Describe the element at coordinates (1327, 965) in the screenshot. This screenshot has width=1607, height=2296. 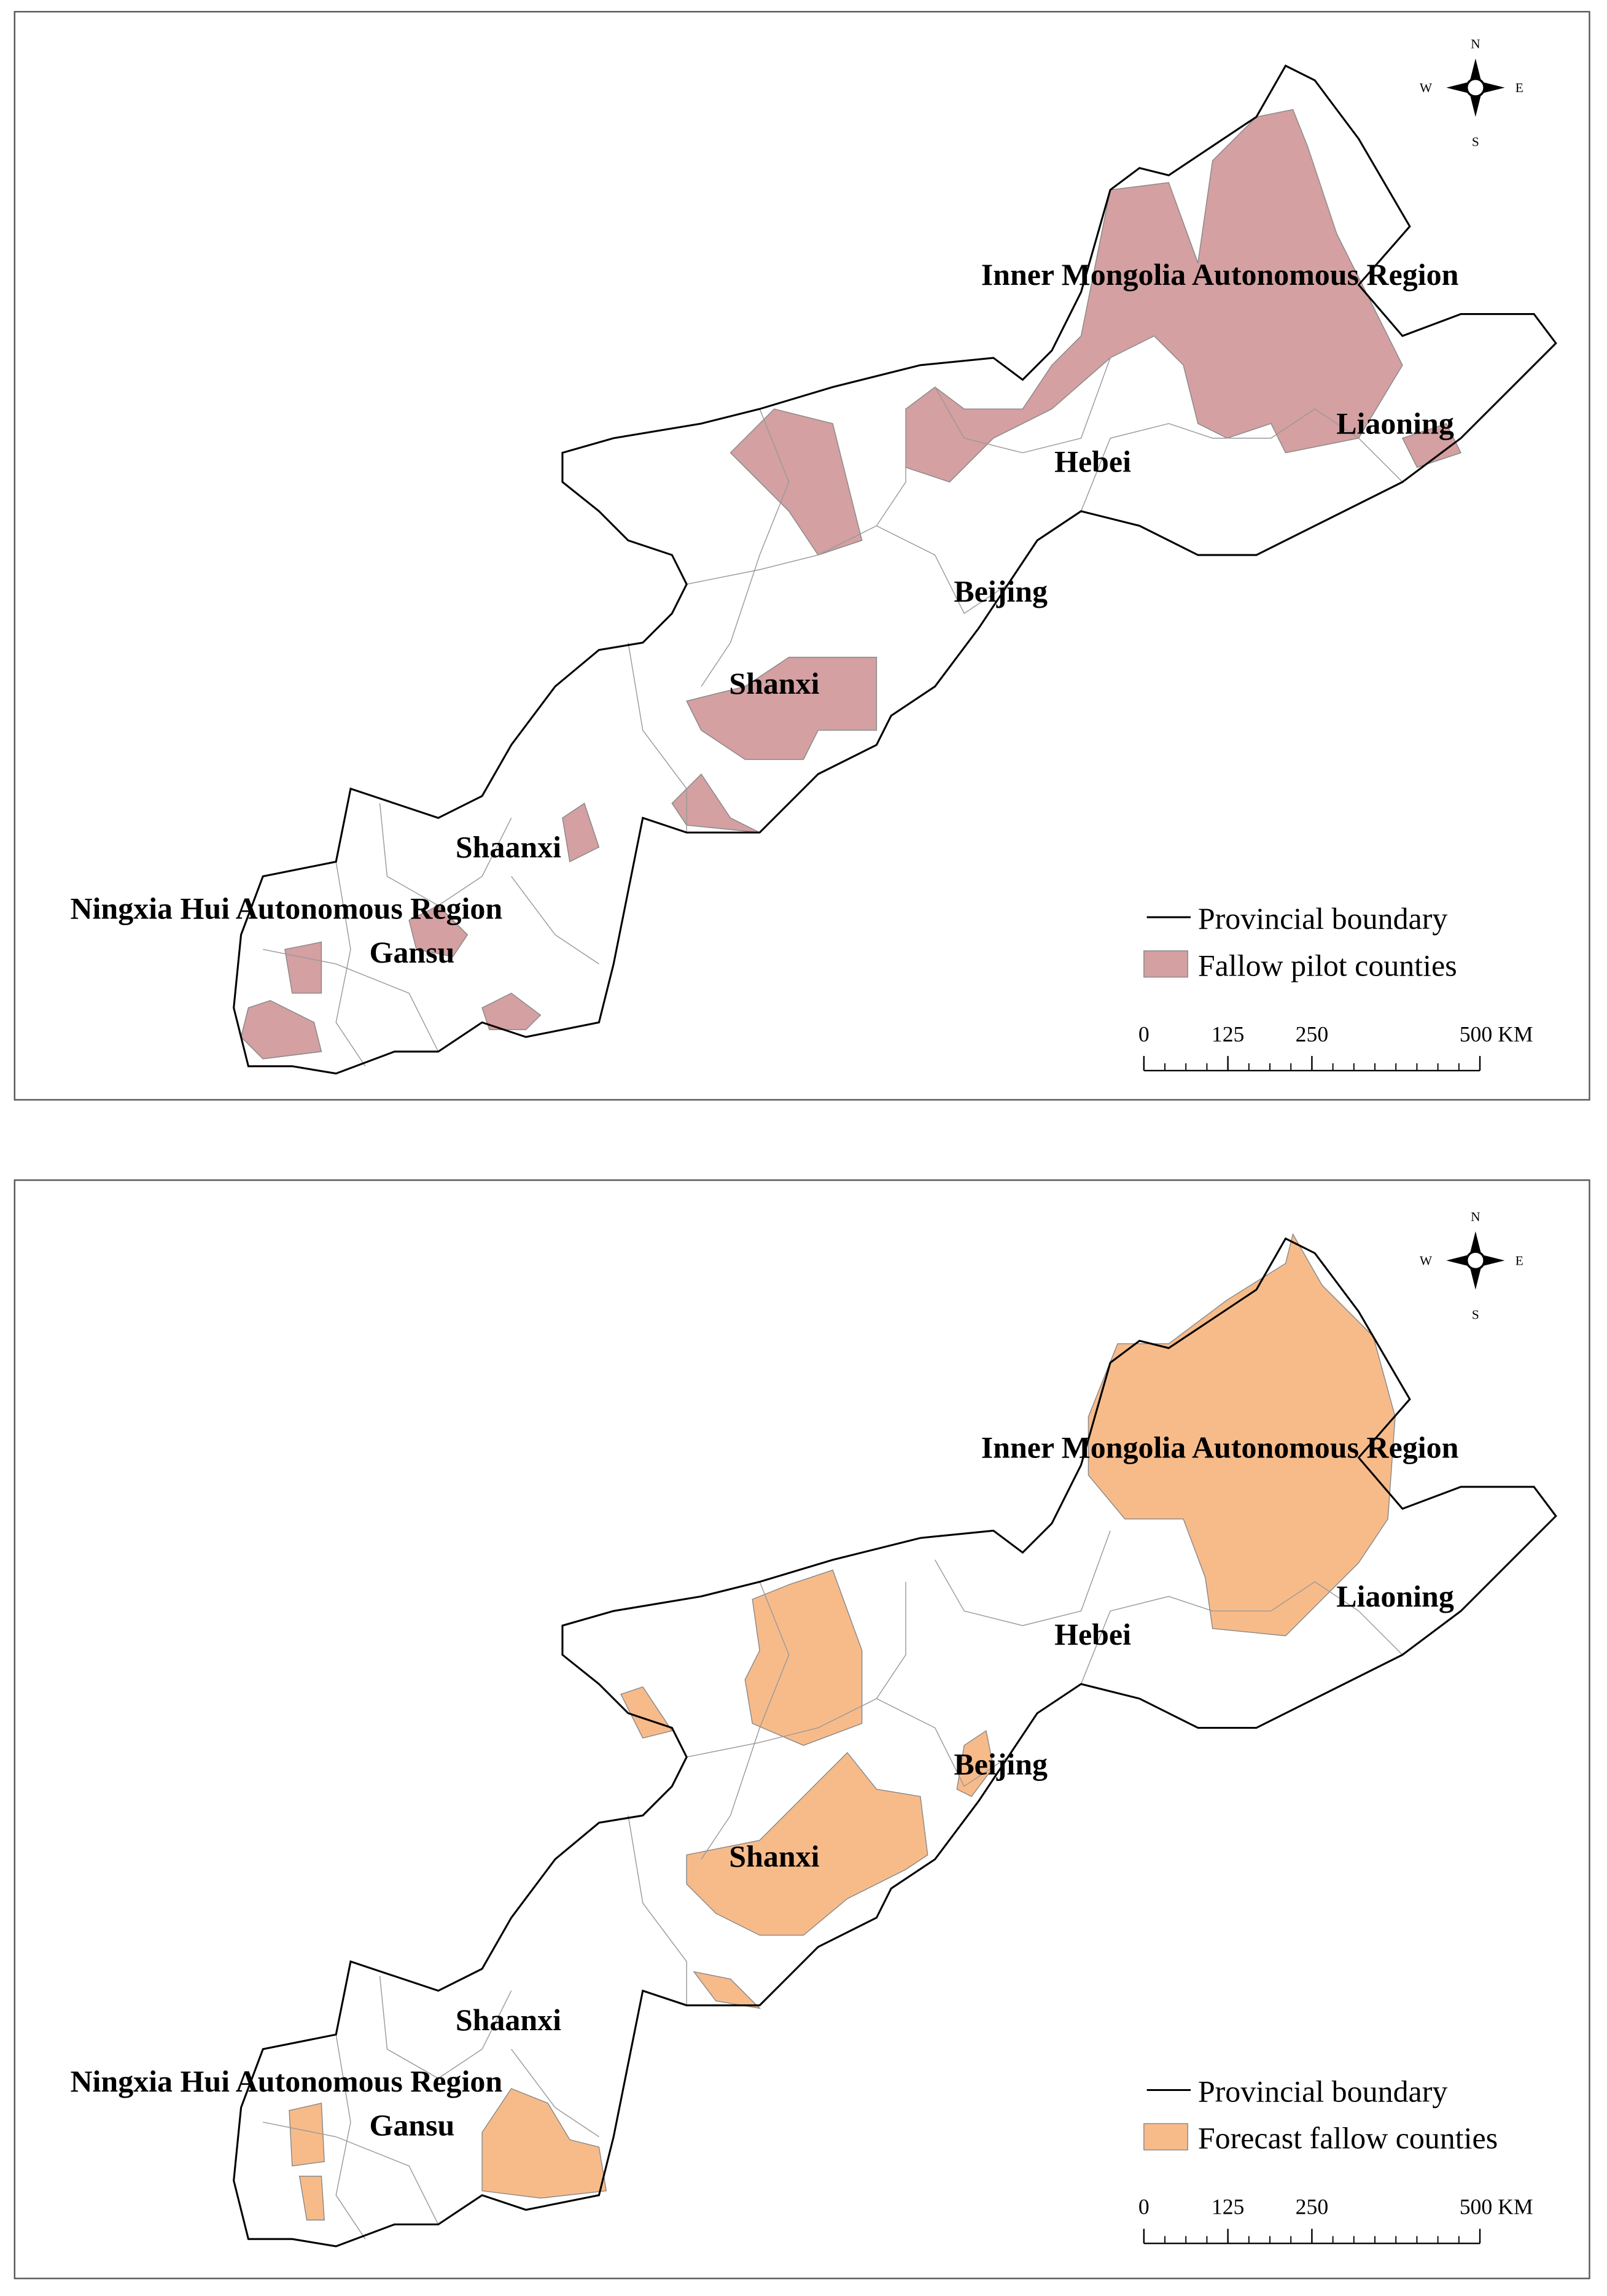
I see `legend-label: Fallow pilot counties` at that location.